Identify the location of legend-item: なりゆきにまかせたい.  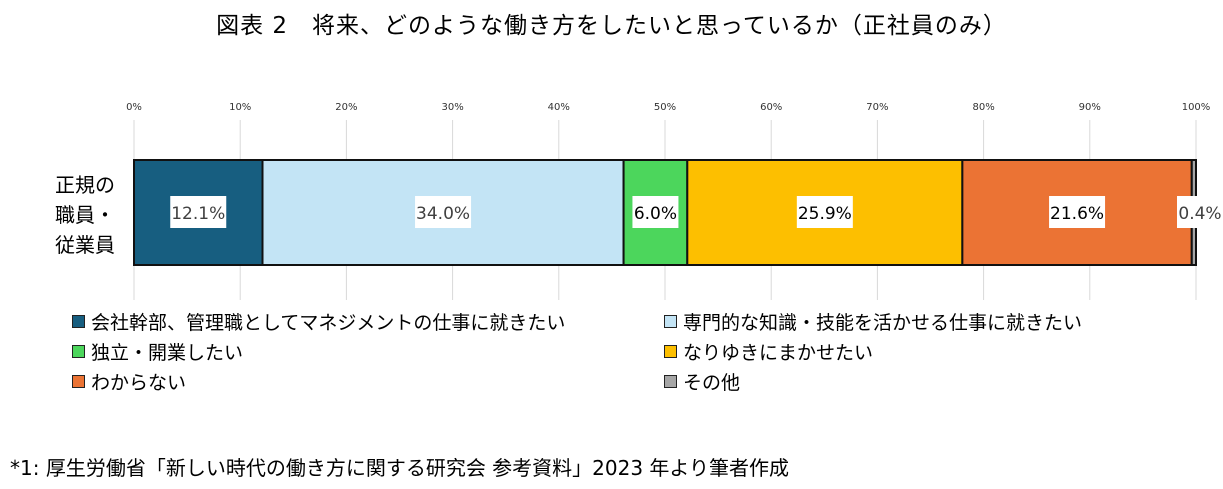
(768, 351).